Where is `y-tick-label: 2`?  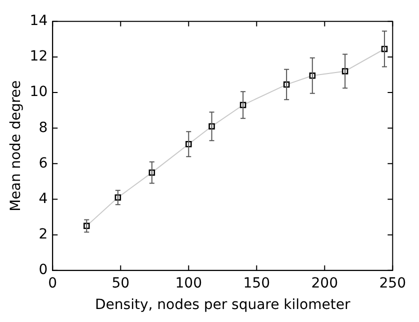 y-tick-label: 2 is located at coordinates (43, 234).